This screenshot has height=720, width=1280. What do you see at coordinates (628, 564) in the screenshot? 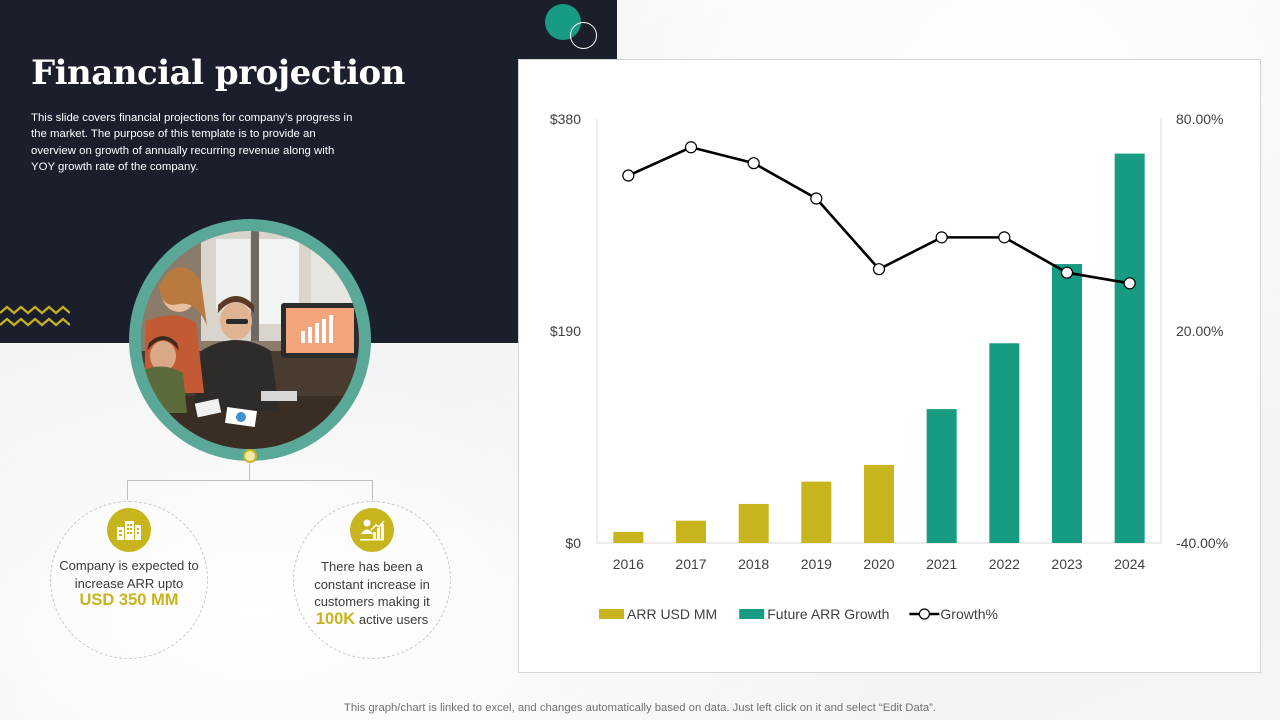
I see `x-tick-label: 2016` at bounding box center [628, 564].